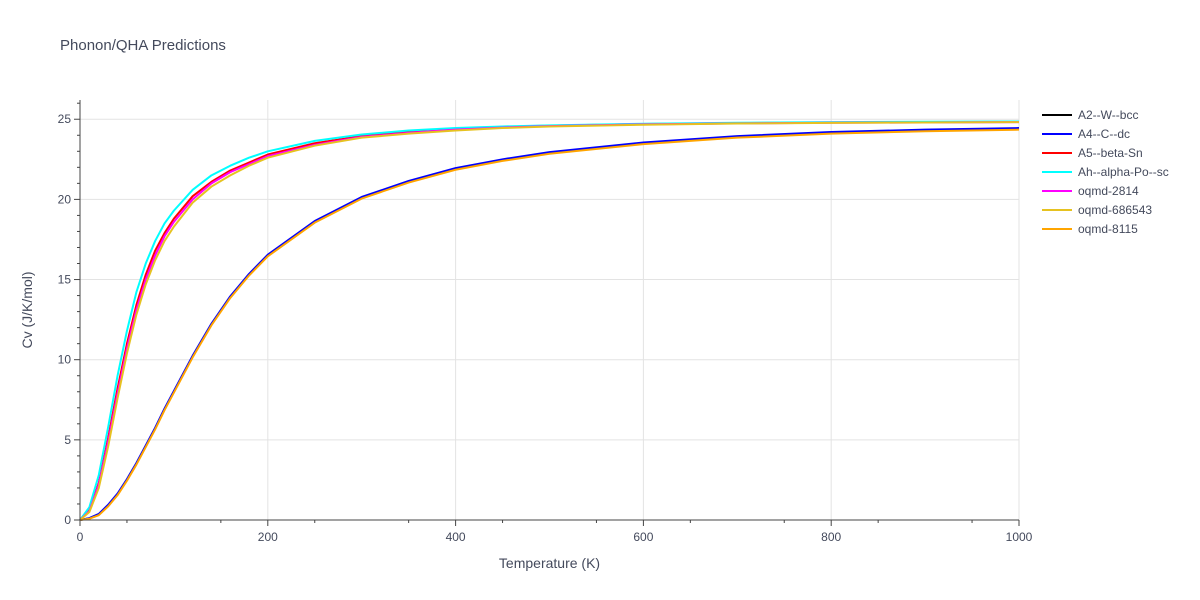 Image resolution: width=1200 pixels, height=600 pixels. Describe the element at coordinates (831, 537) in the screenshot. I see `x-tick-label: 800` at that location.